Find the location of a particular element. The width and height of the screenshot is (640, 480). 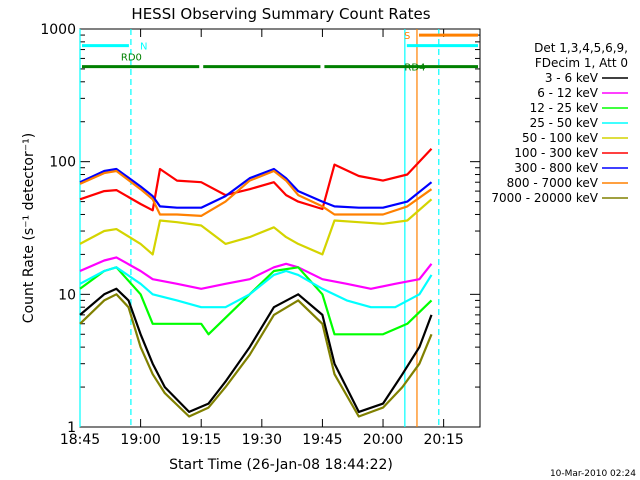

legend-entry-label: 800 - 7000 keV is located at coordinates (553, 183).